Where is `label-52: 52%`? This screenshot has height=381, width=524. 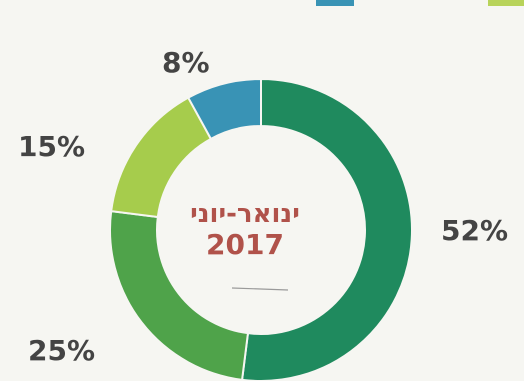 label-52: 52% is located at coordinates (474, 230).